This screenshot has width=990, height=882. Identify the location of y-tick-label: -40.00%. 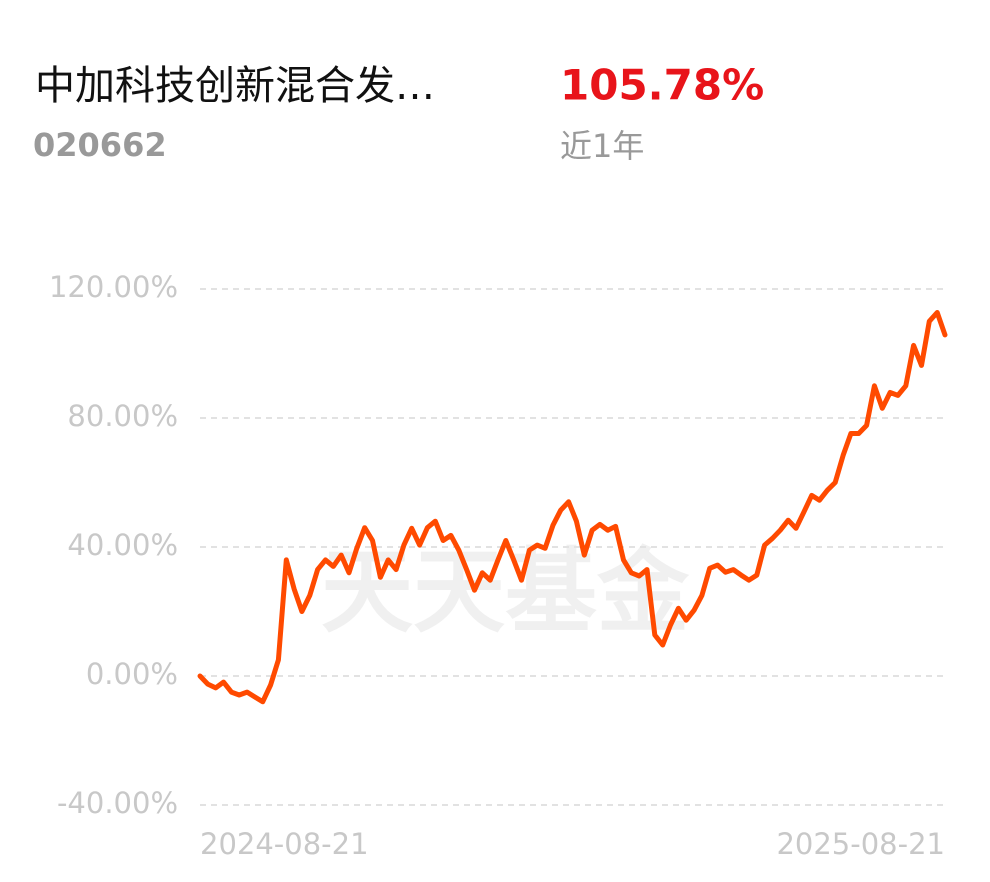
(117, 803).